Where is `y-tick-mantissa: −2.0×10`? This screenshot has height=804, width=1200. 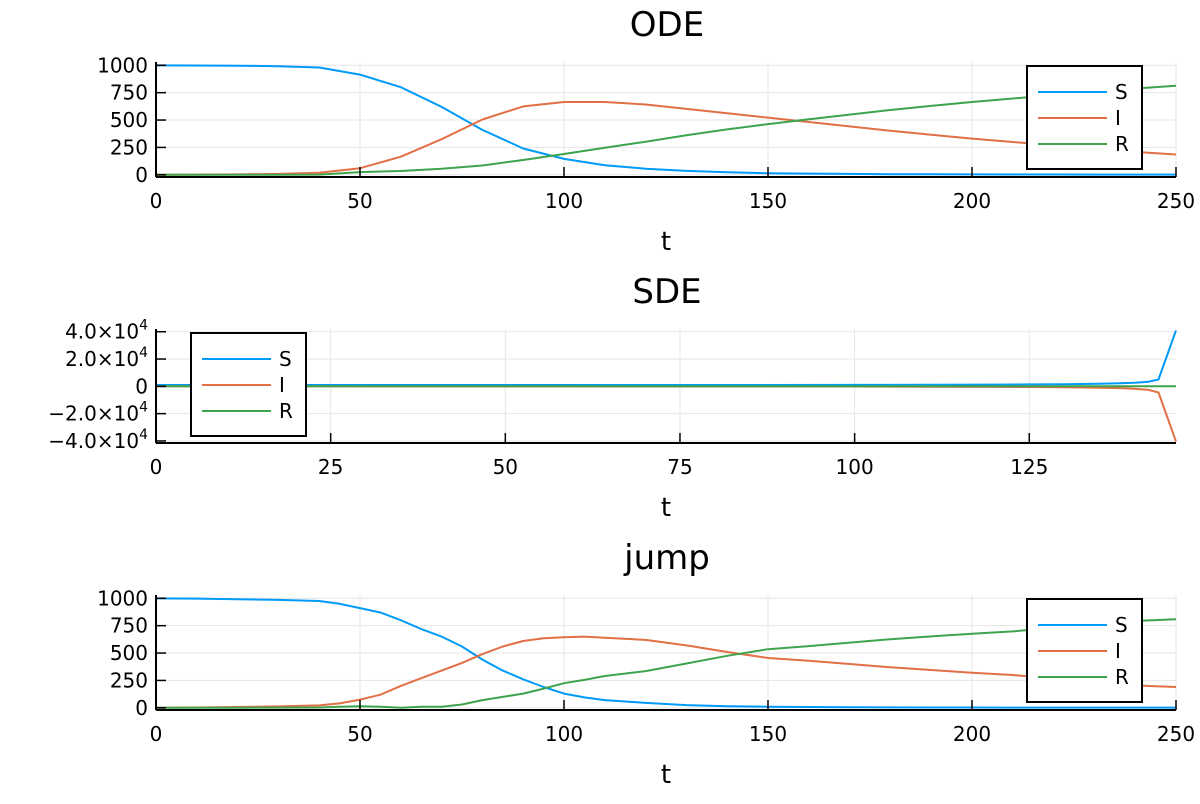 y-tick-mantissa: −2.0×10 is located at coordinates (93, 414).